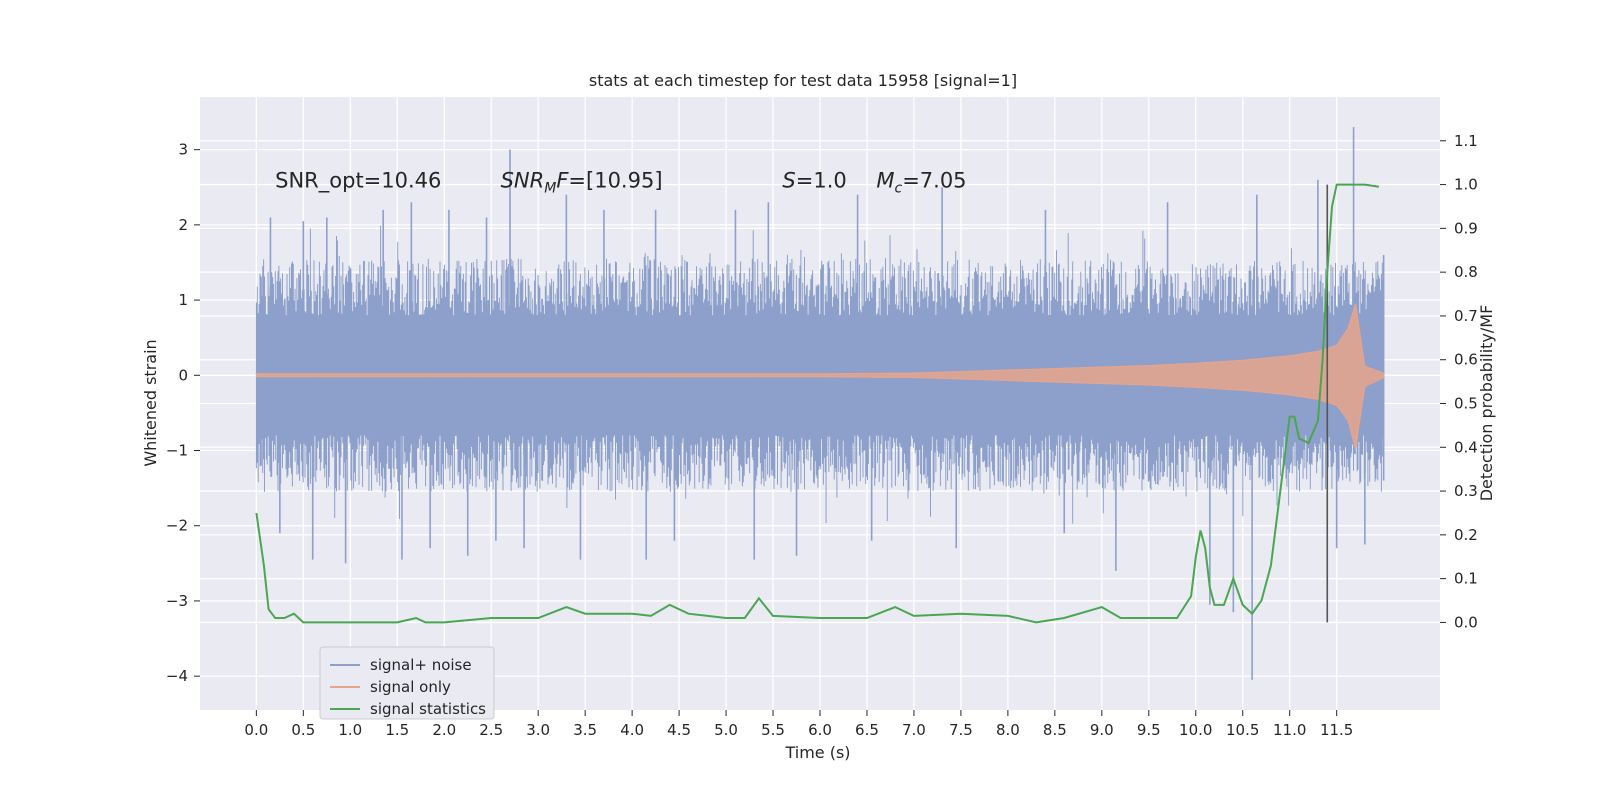 This screenshot has width=1600, height=800. I want to click on annotations: SNR_opt=10.46 SNRMF=[10.95] S=1.0 Mc=7.05, so click(620, 182).